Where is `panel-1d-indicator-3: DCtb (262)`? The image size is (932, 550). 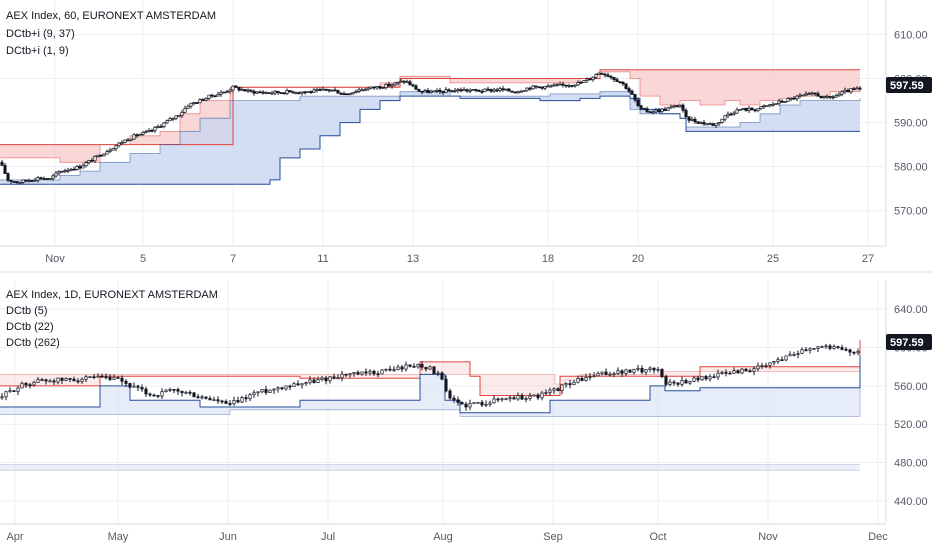
panel-1d-indicator-3: DCtb (262) is located at coordinates (33, 343).